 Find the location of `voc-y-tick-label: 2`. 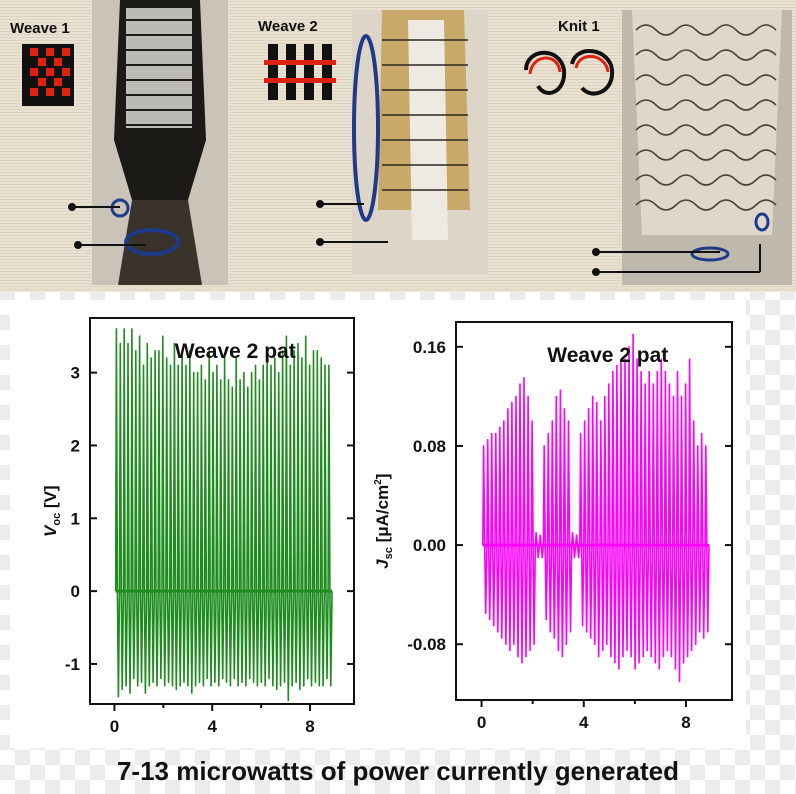

voc-y-tick-label: 2 is located at coordinates (75, 445).